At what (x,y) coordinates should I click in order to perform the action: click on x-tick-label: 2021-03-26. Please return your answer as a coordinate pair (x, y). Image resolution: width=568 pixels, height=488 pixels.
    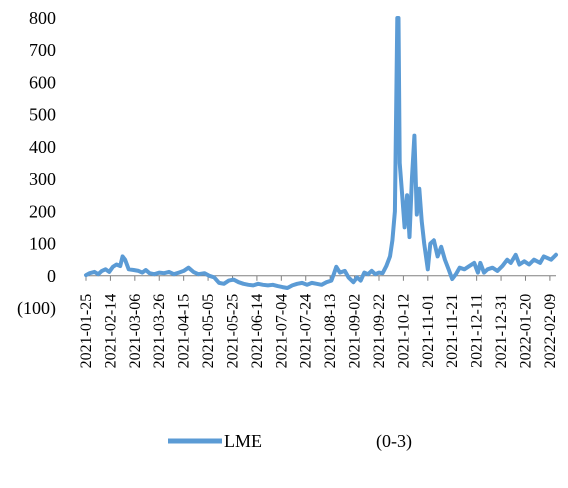
    Looking at the image, I should click on (159, 331).